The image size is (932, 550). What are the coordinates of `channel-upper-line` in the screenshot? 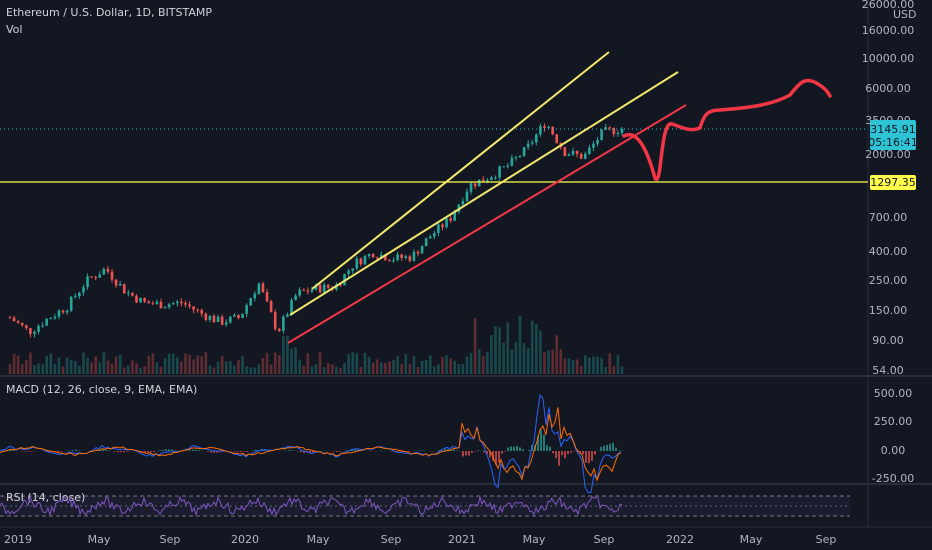 It's located at (460, 170).